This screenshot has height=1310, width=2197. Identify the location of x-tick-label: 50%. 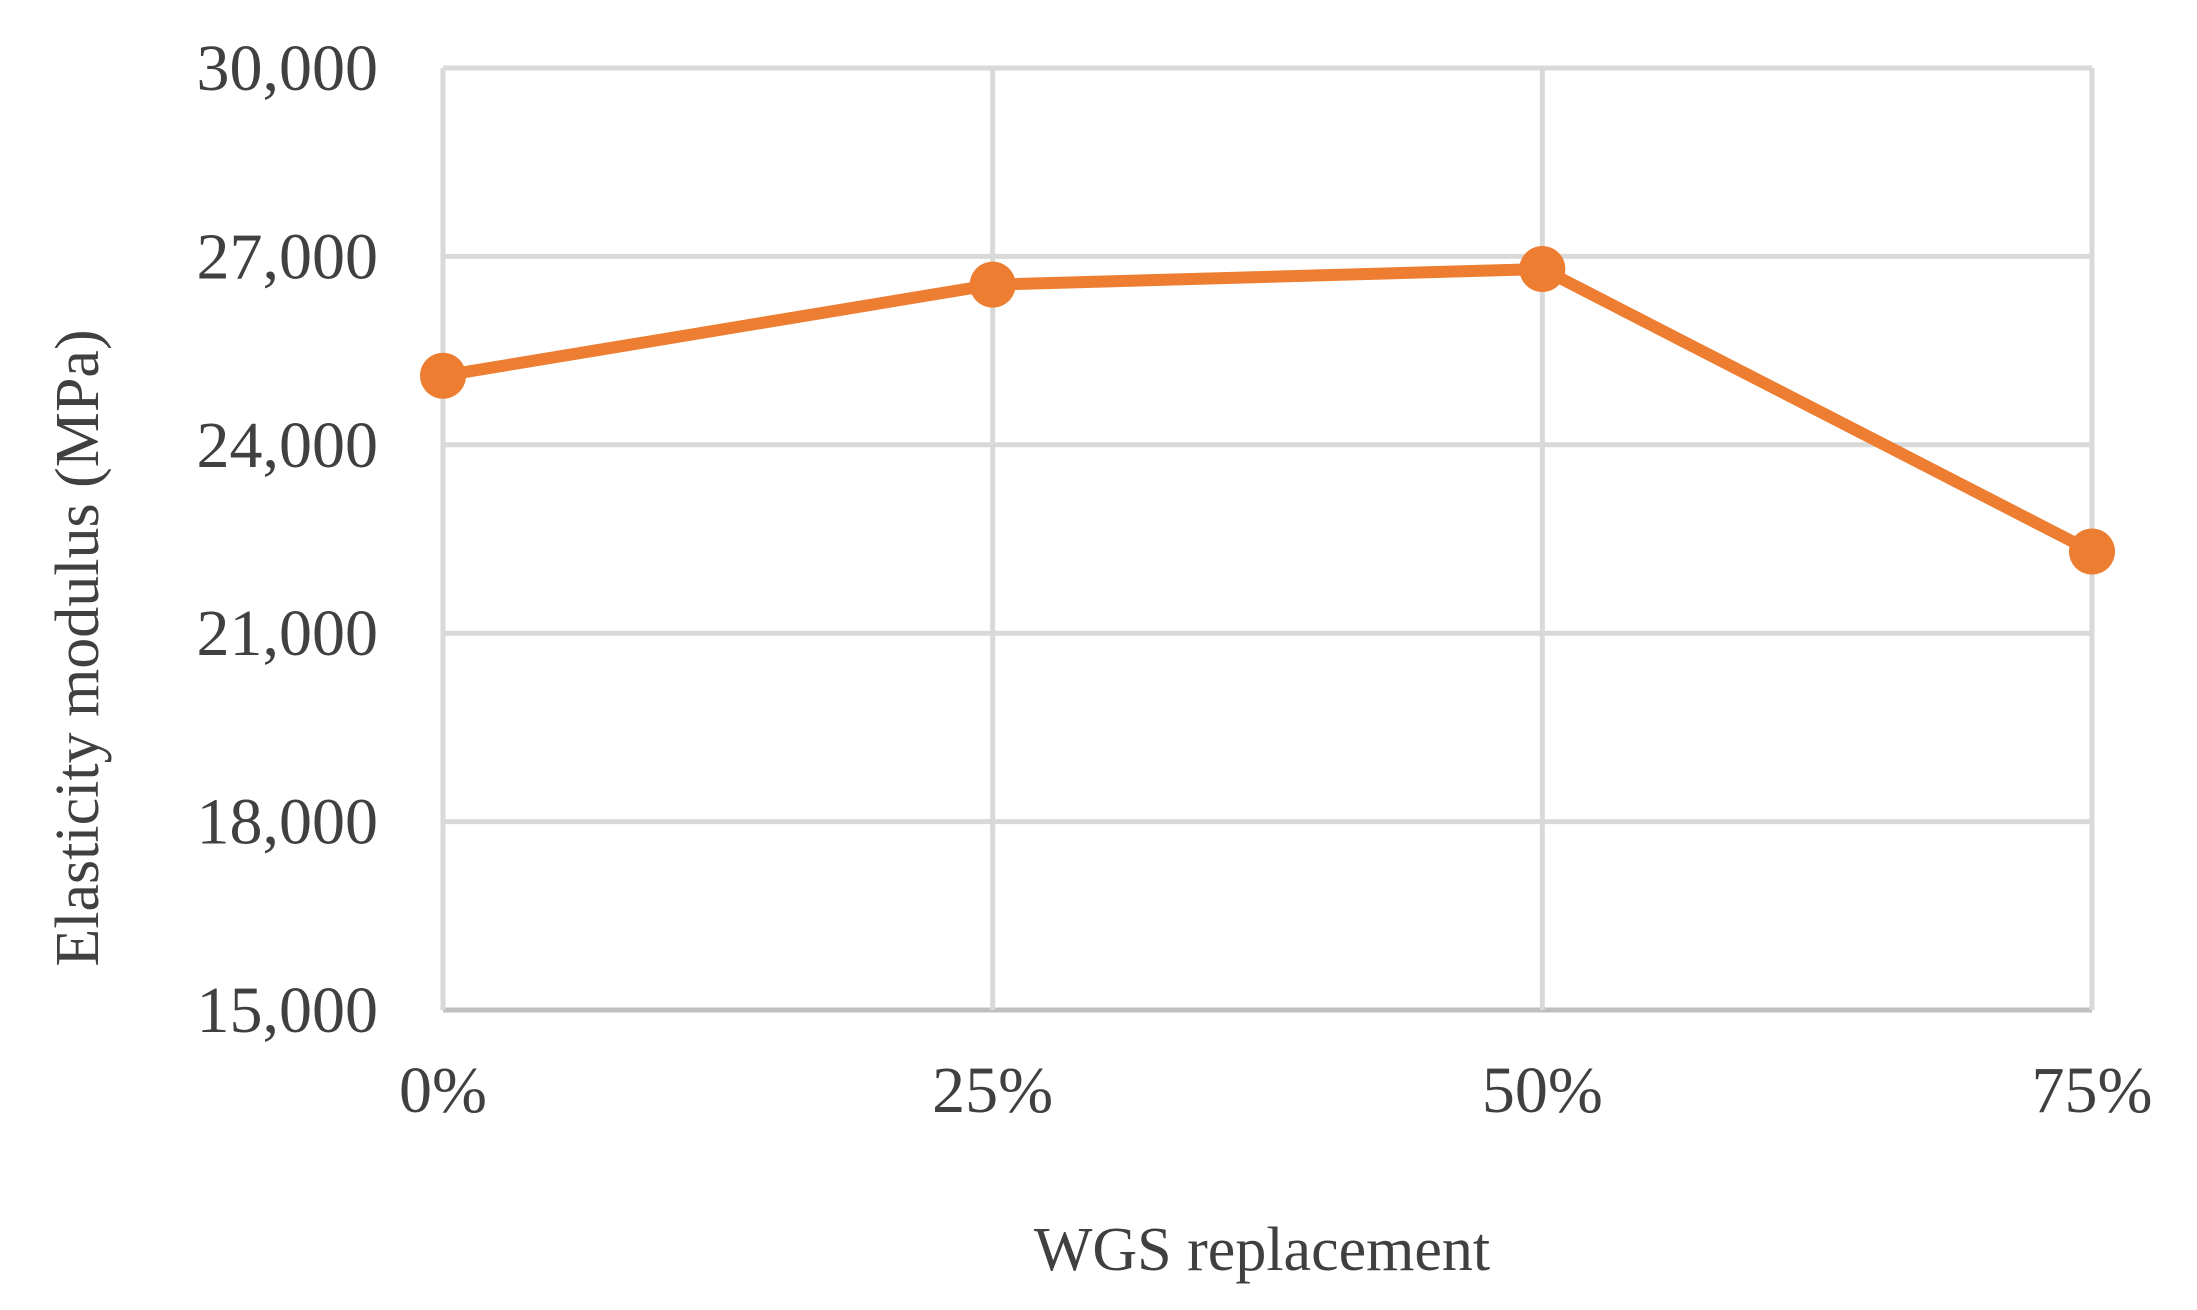
(1542, 1090).